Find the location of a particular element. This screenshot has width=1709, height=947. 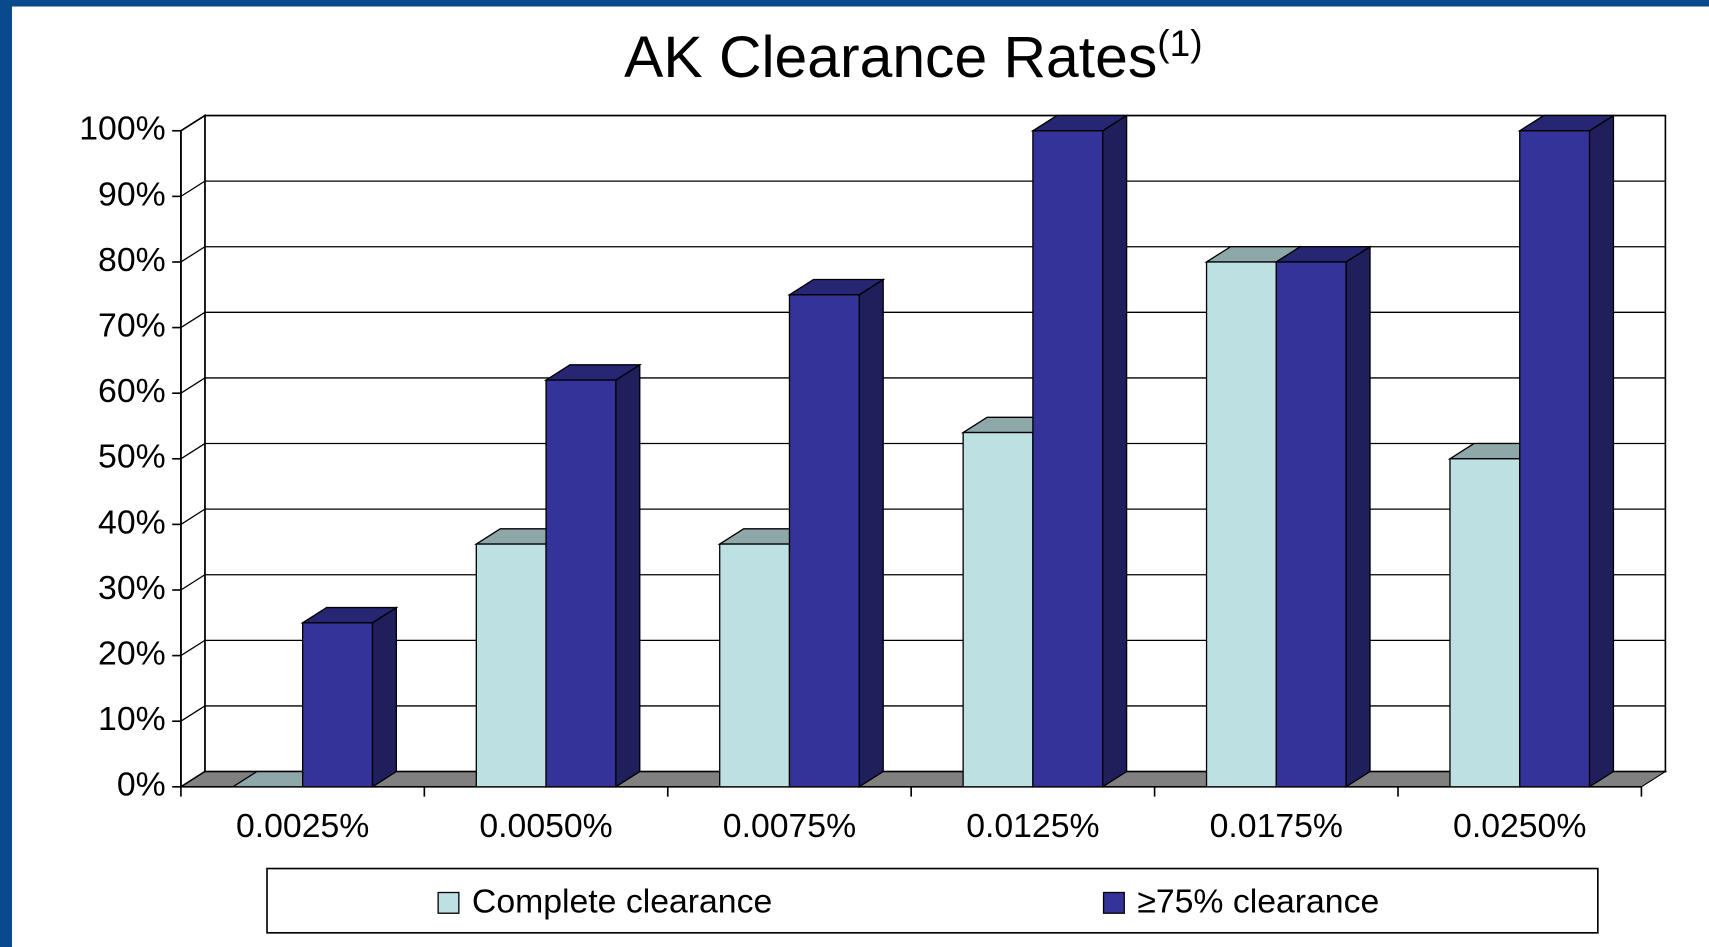

x-tick-label: 0.0025% is located at coordinates (302, 826).